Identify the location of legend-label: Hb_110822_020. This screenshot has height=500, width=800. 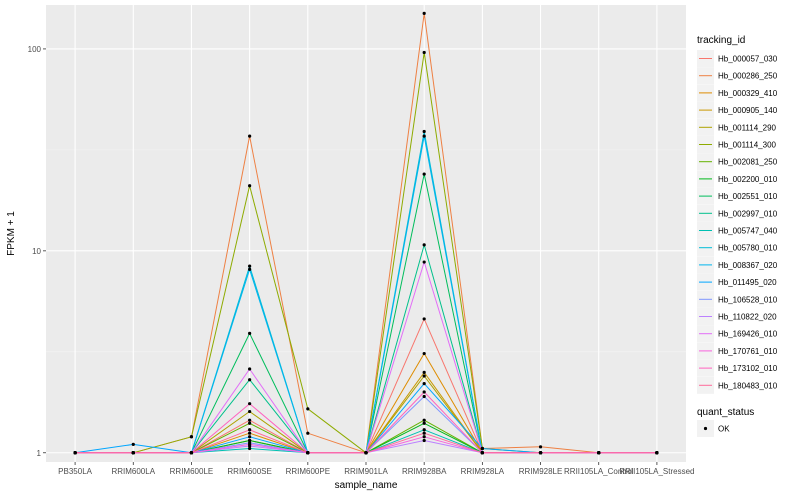
(747, 317).